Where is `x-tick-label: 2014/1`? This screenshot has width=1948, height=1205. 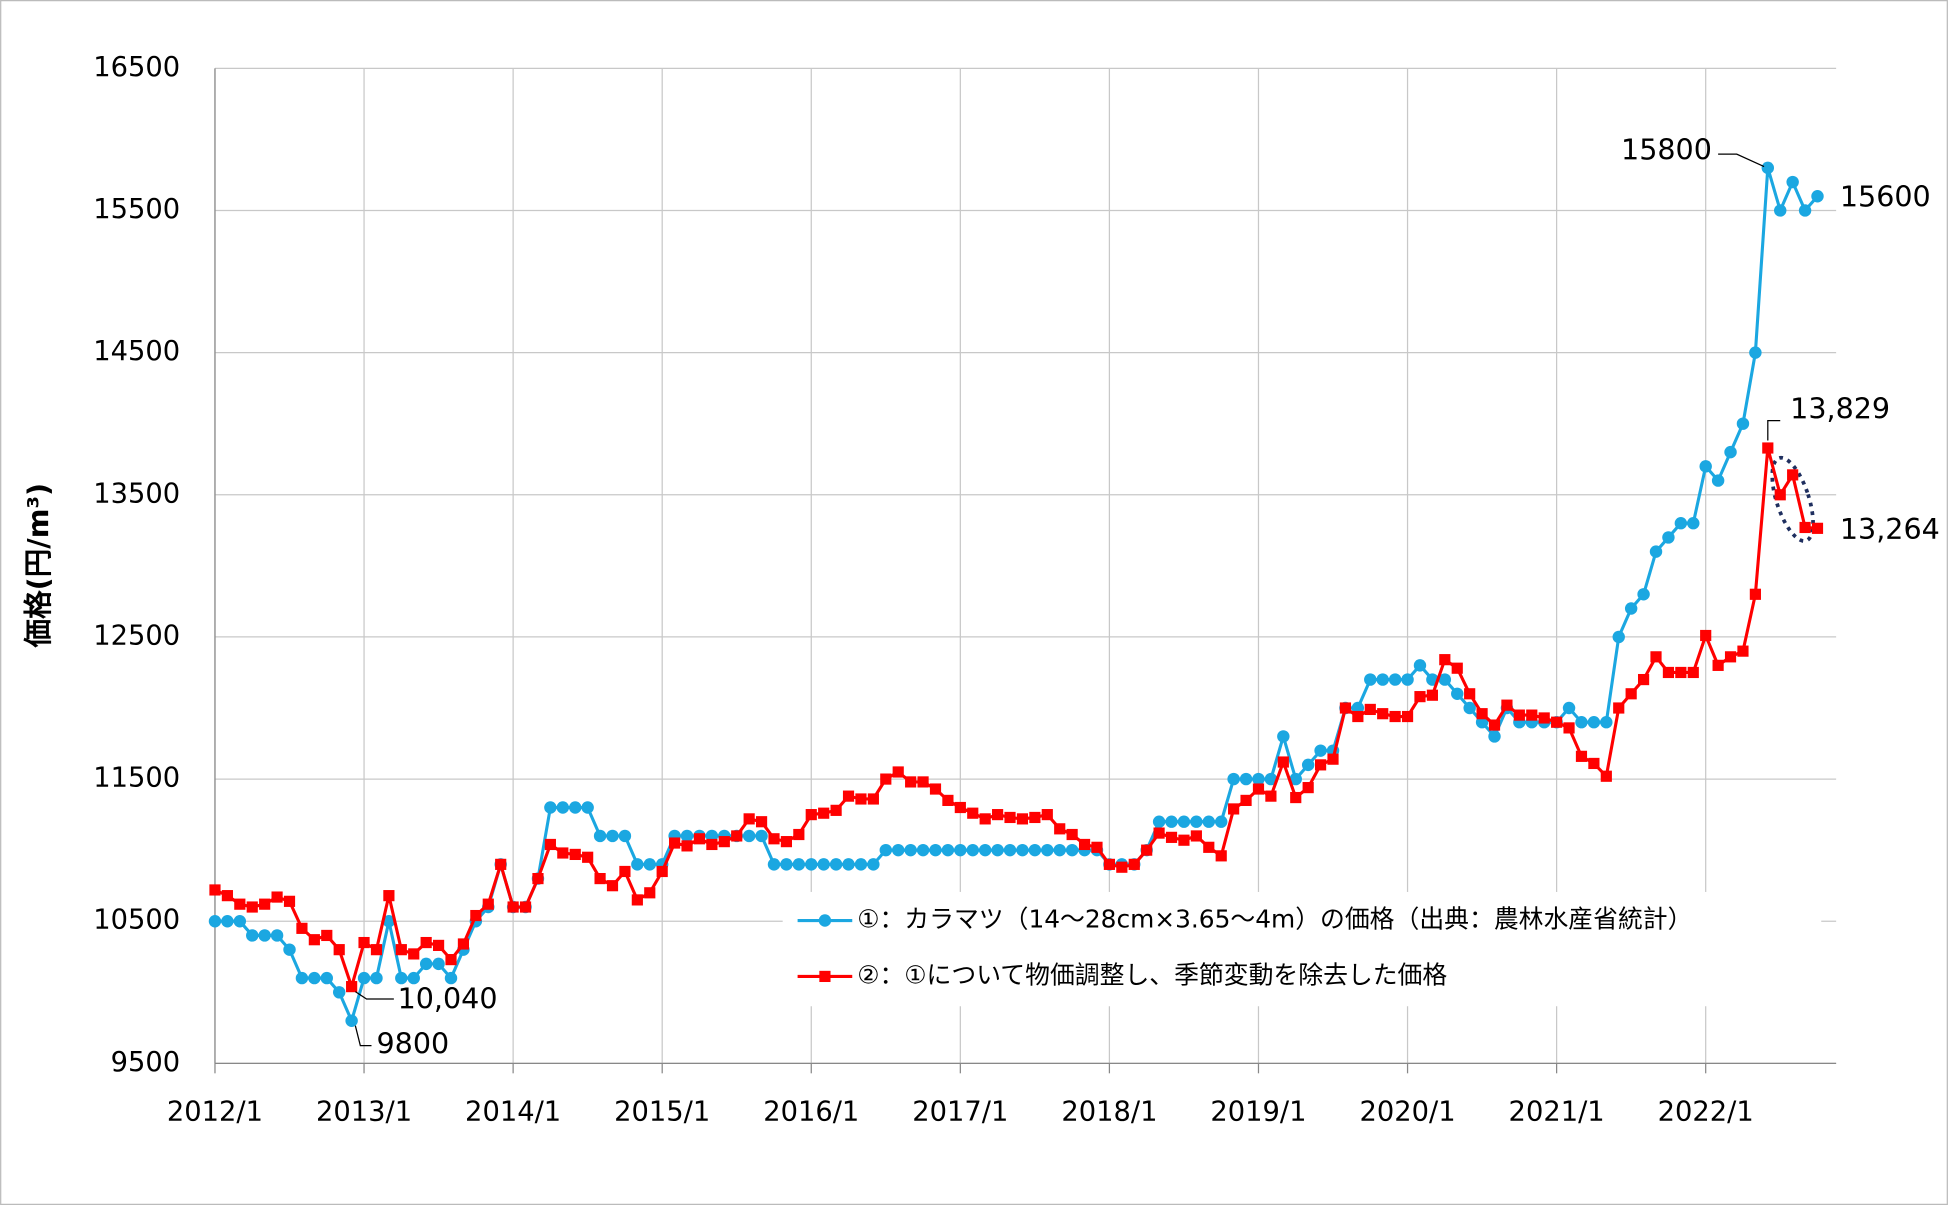
x-tick-label: 2014/1 is located at coordinates (513, 1112).